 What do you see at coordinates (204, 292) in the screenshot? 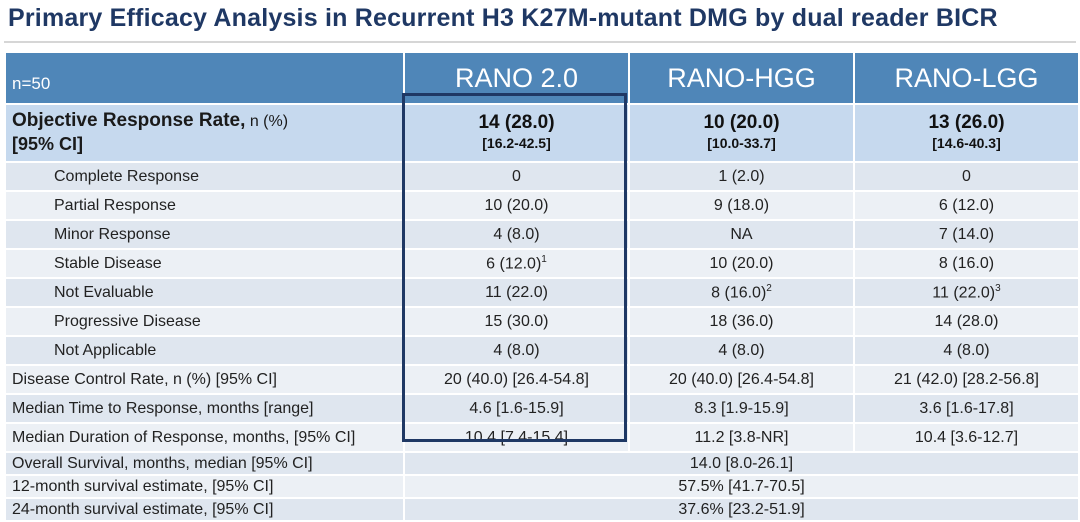
I see `row-label: Not Evaluable` at bounding box center [204, 292].